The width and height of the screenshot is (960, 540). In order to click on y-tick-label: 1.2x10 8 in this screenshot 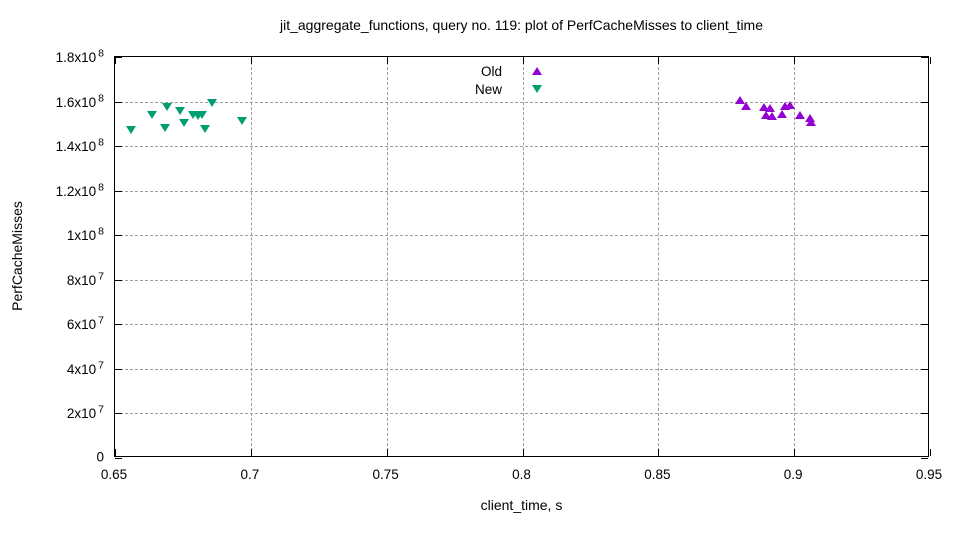, I will do `click(52, 190)`.